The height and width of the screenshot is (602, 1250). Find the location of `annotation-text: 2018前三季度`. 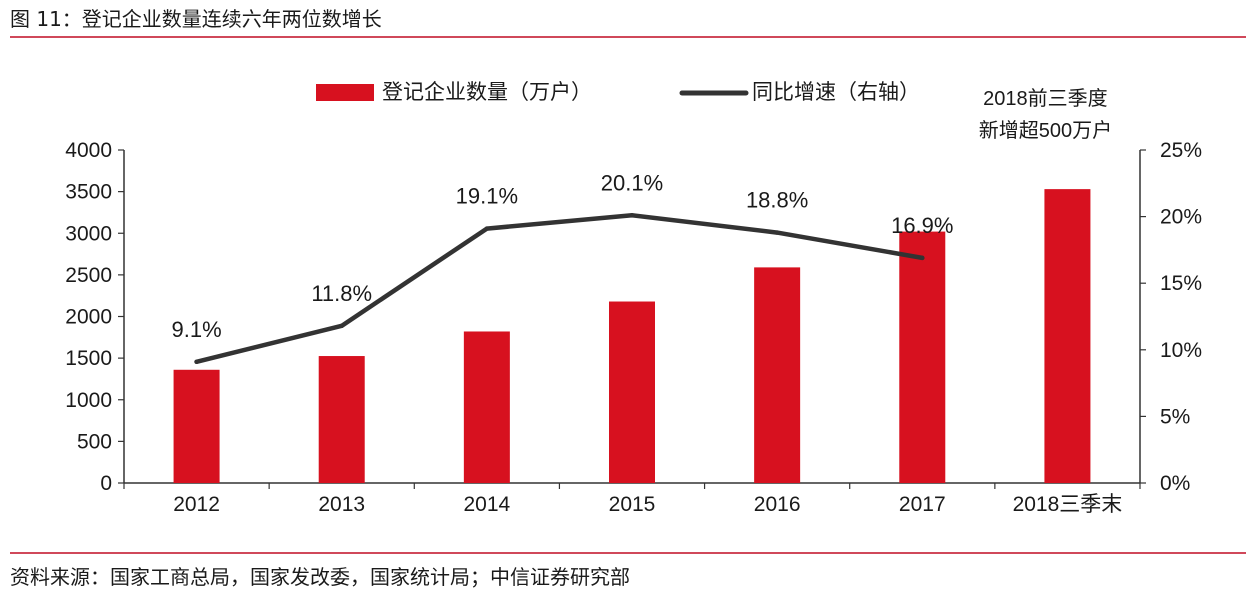

annotation-text: 2018前三季度 is located at coordinates (1045, 98).